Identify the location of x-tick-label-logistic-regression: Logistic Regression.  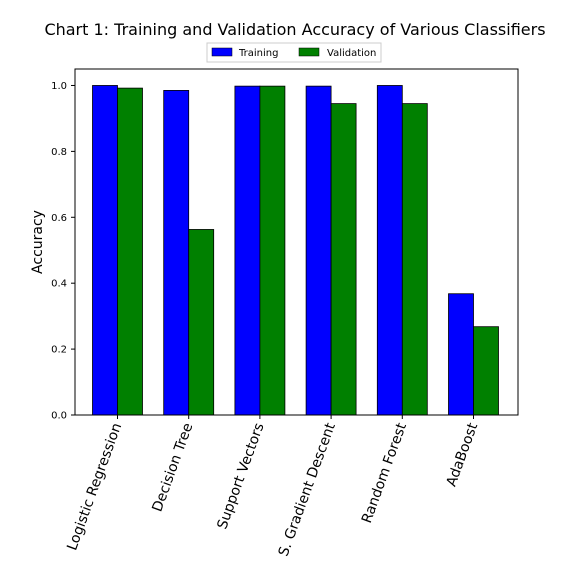
(94, 487).